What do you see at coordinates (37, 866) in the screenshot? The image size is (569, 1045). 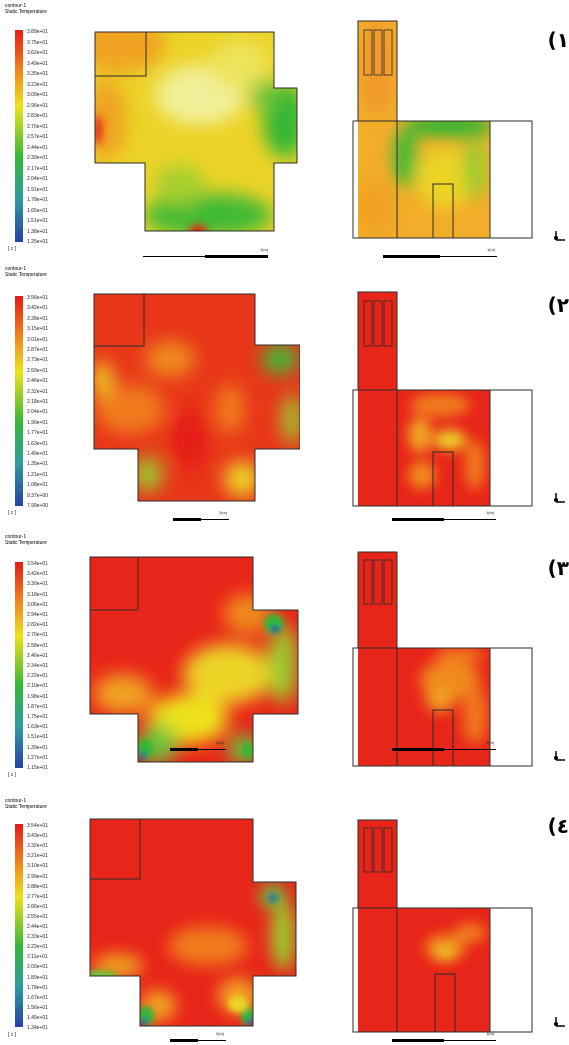 I see `legend-tick: 3.10e+01` at bounding box center [37, 866].